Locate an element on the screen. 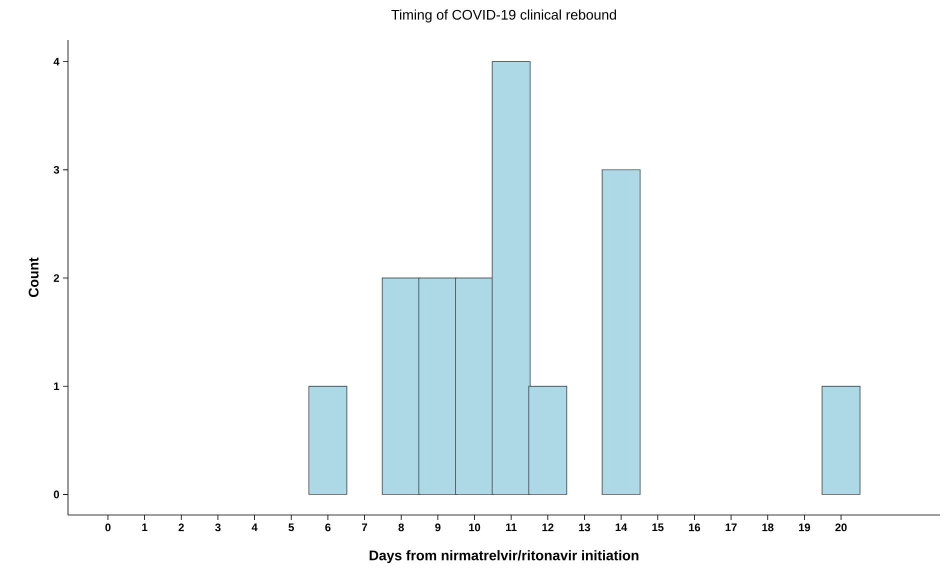 This screenshot has width=945, height=581. y-tick-label: 0 is located at coordinates (57, 494).